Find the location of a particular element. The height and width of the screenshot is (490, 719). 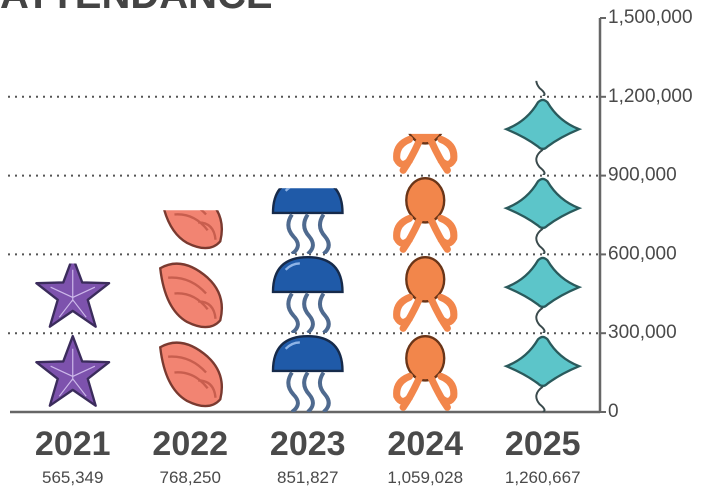

y-tick-label: 1,200,000 is located at coordinates (650, 96).